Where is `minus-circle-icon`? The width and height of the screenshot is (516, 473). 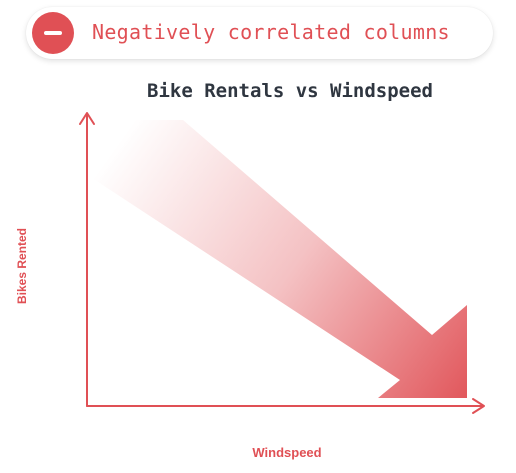
minus-circle-icon is located at coordinates (53, 33).